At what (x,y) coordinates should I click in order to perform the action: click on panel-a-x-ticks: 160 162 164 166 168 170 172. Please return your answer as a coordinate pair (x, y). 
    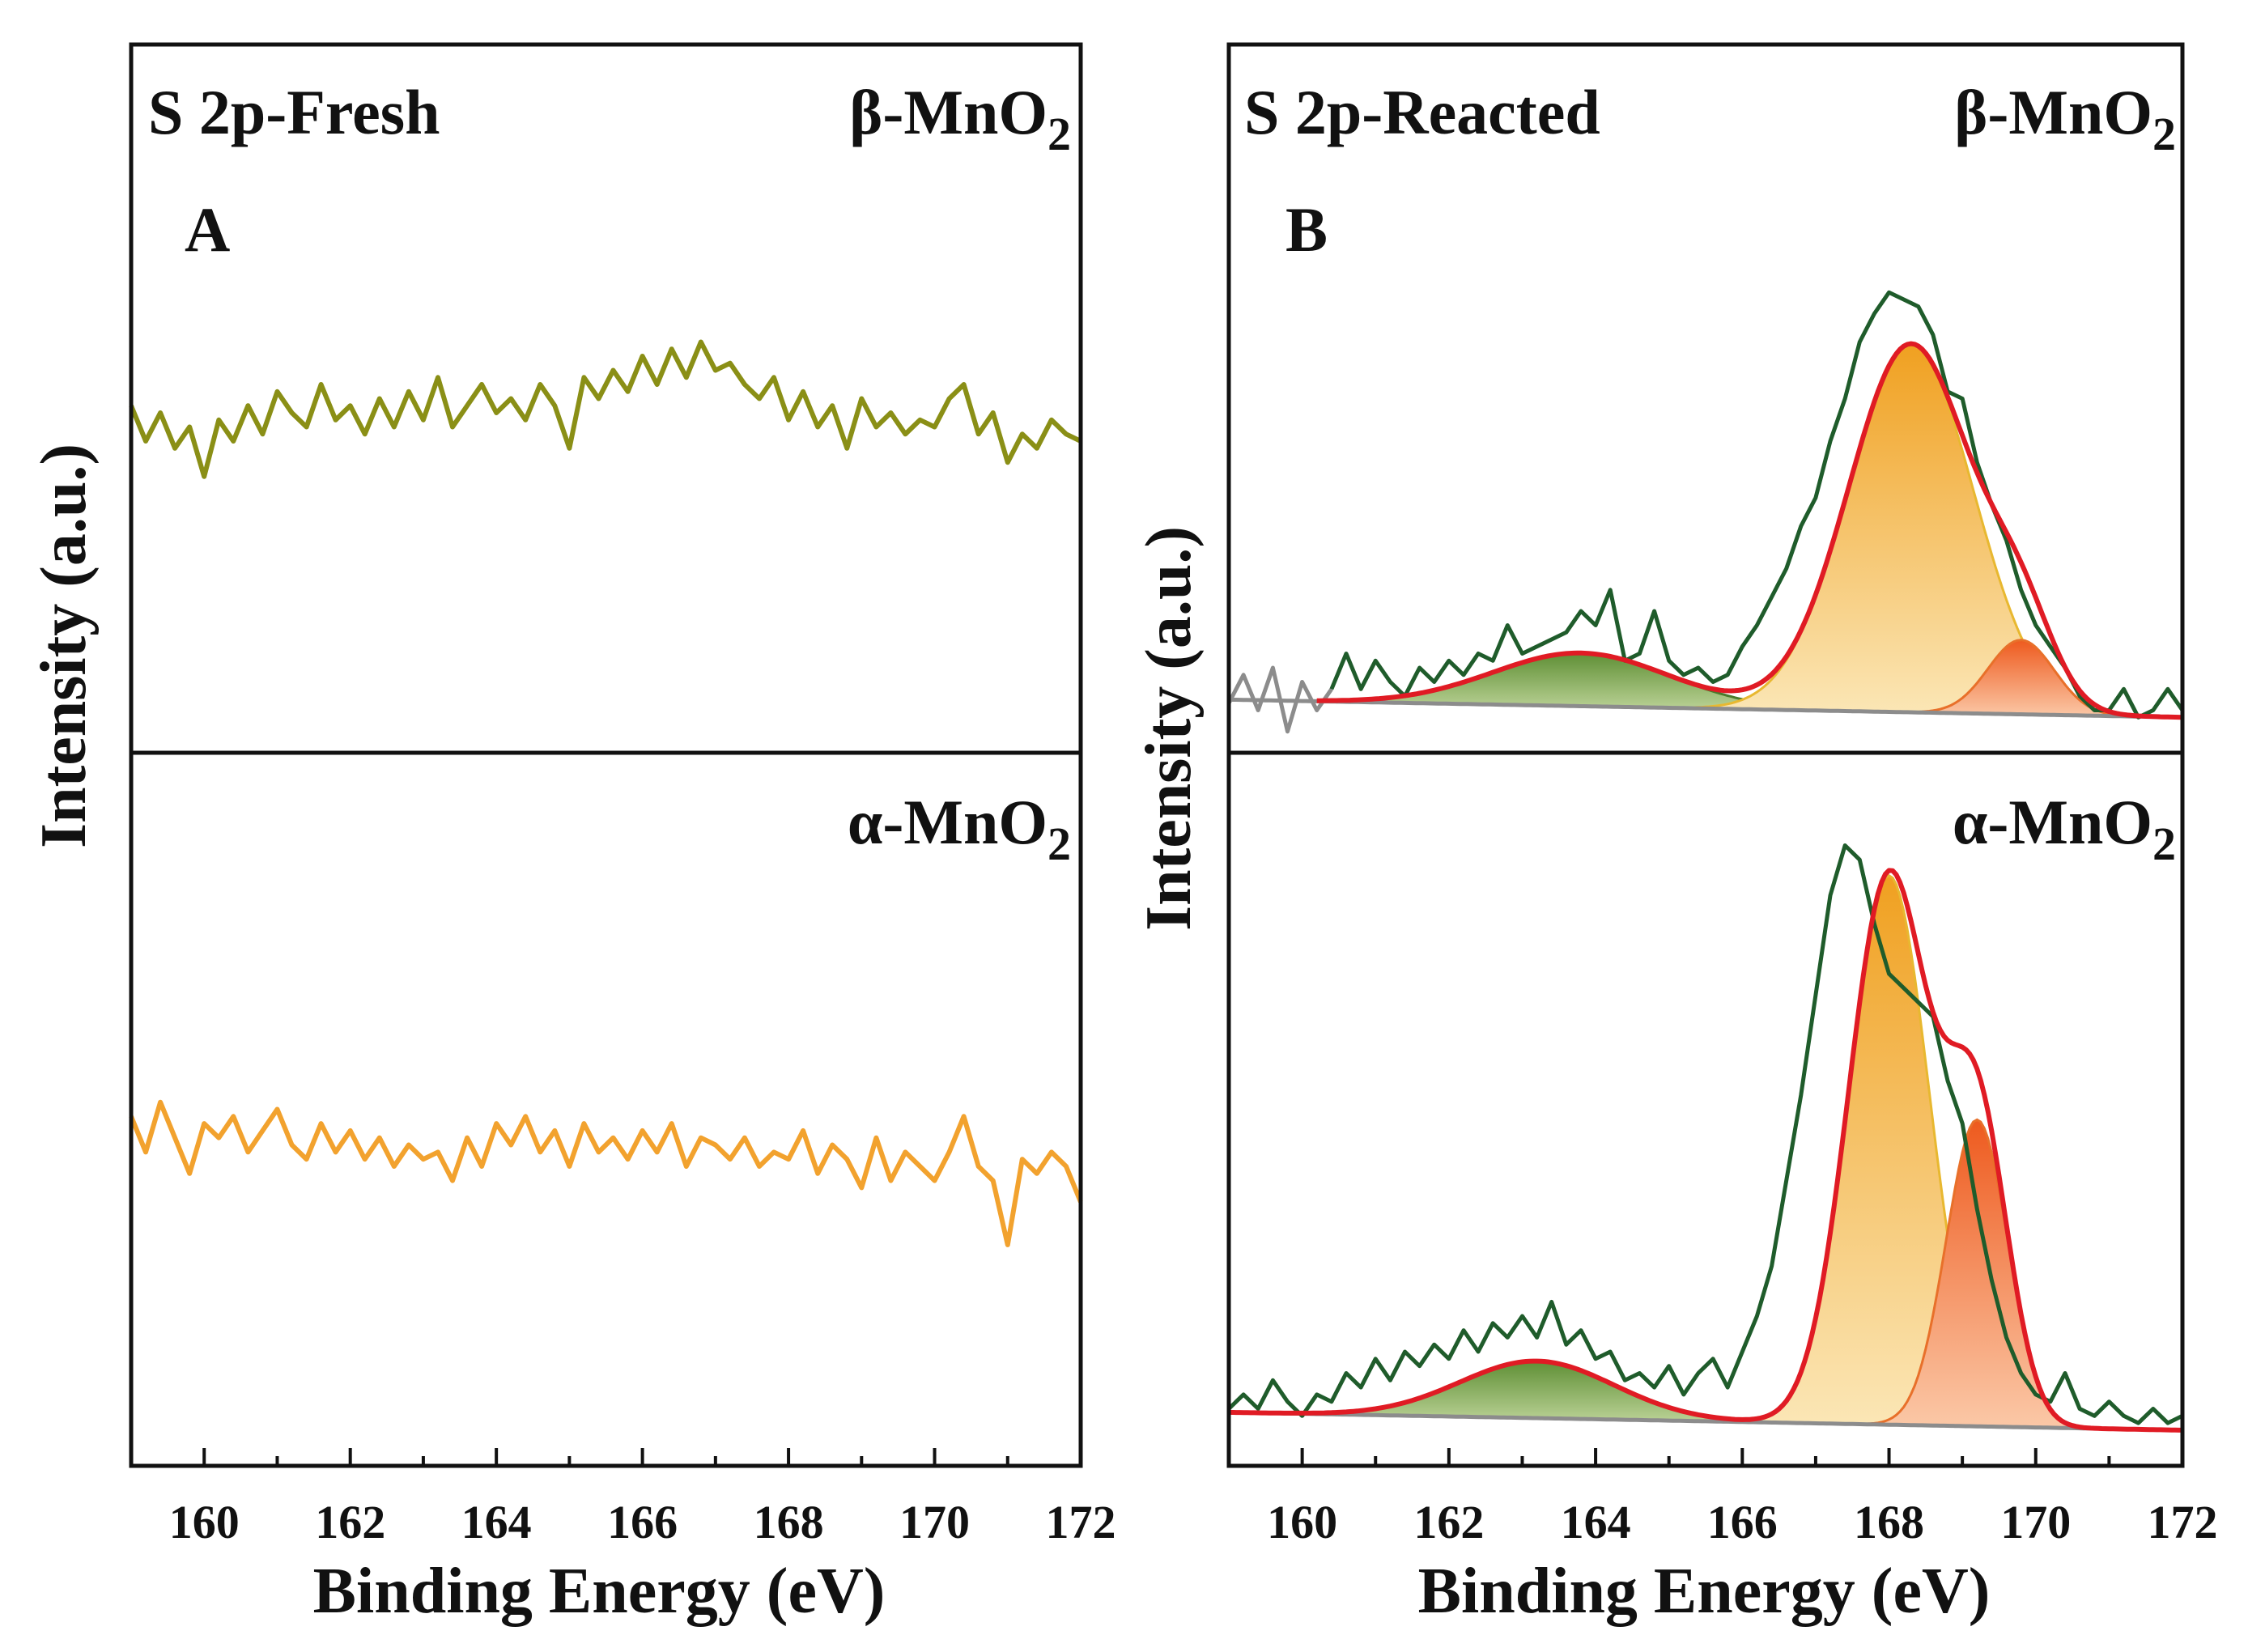
    Looking at the image, I should click on (623, 1498).